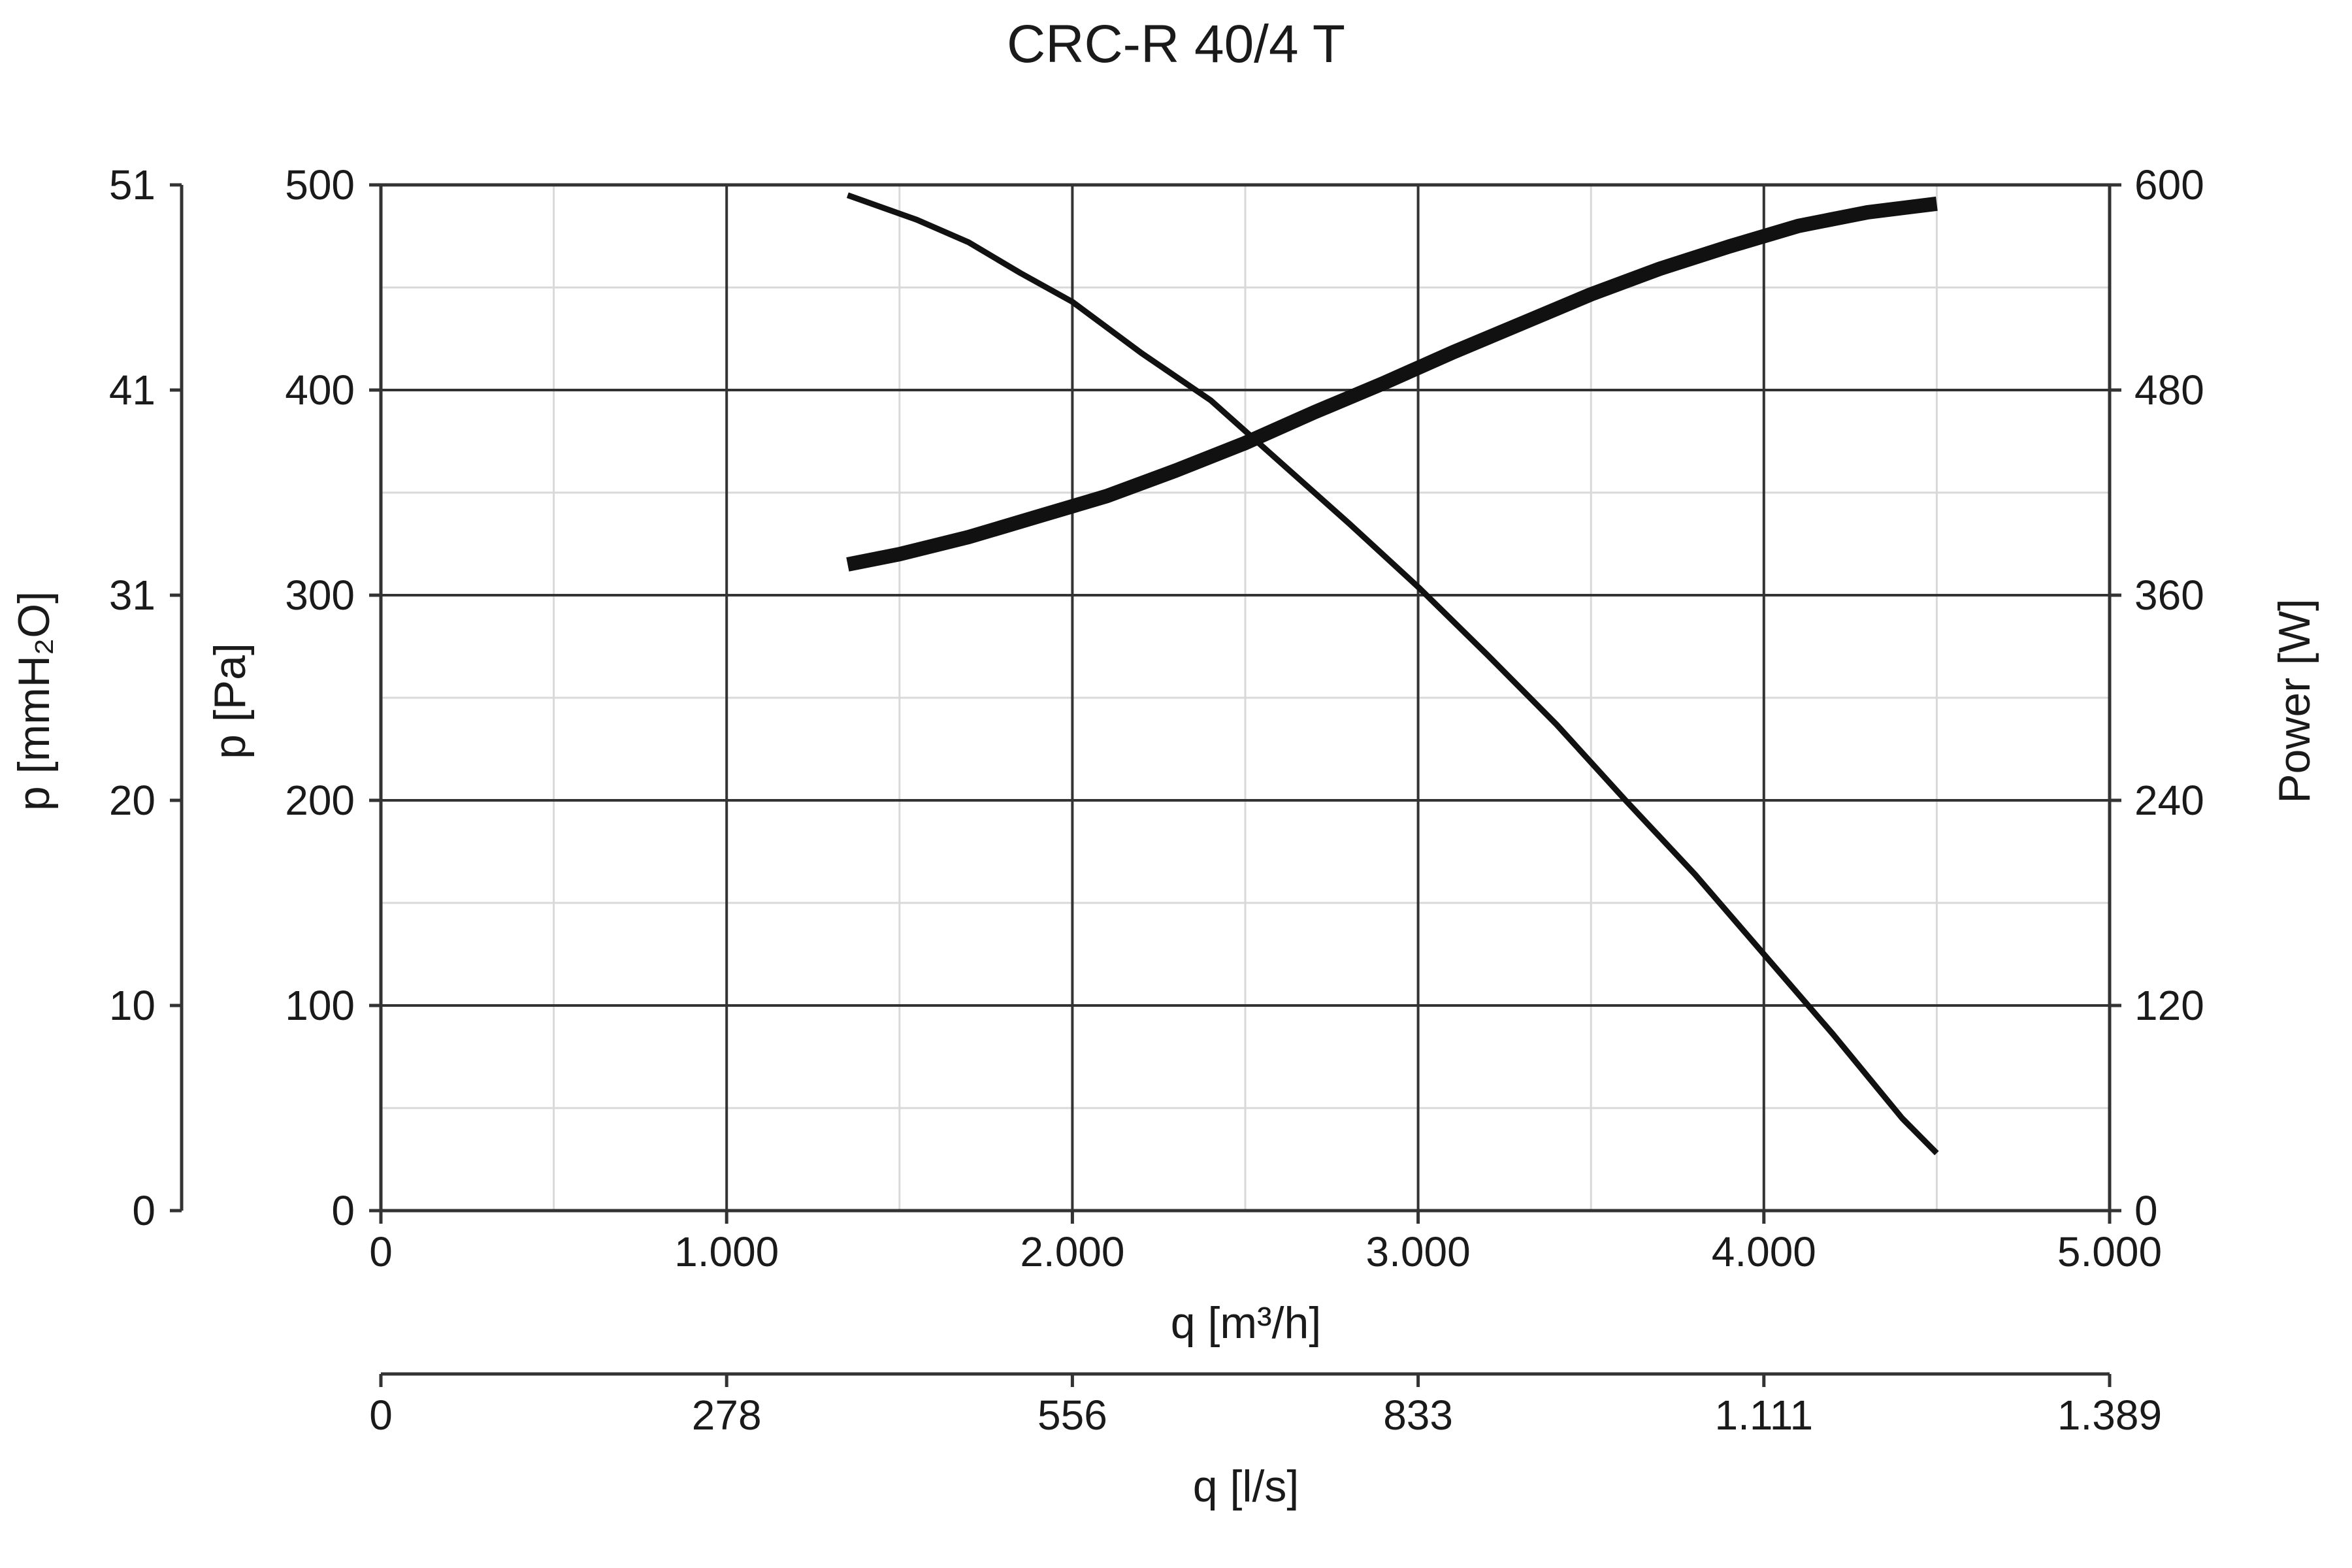 This screenshot has width=2352, height=1568. Describe the element at coordinates (381, 1251) in the screenshot. I see `x-tick-label: 0` at that location.